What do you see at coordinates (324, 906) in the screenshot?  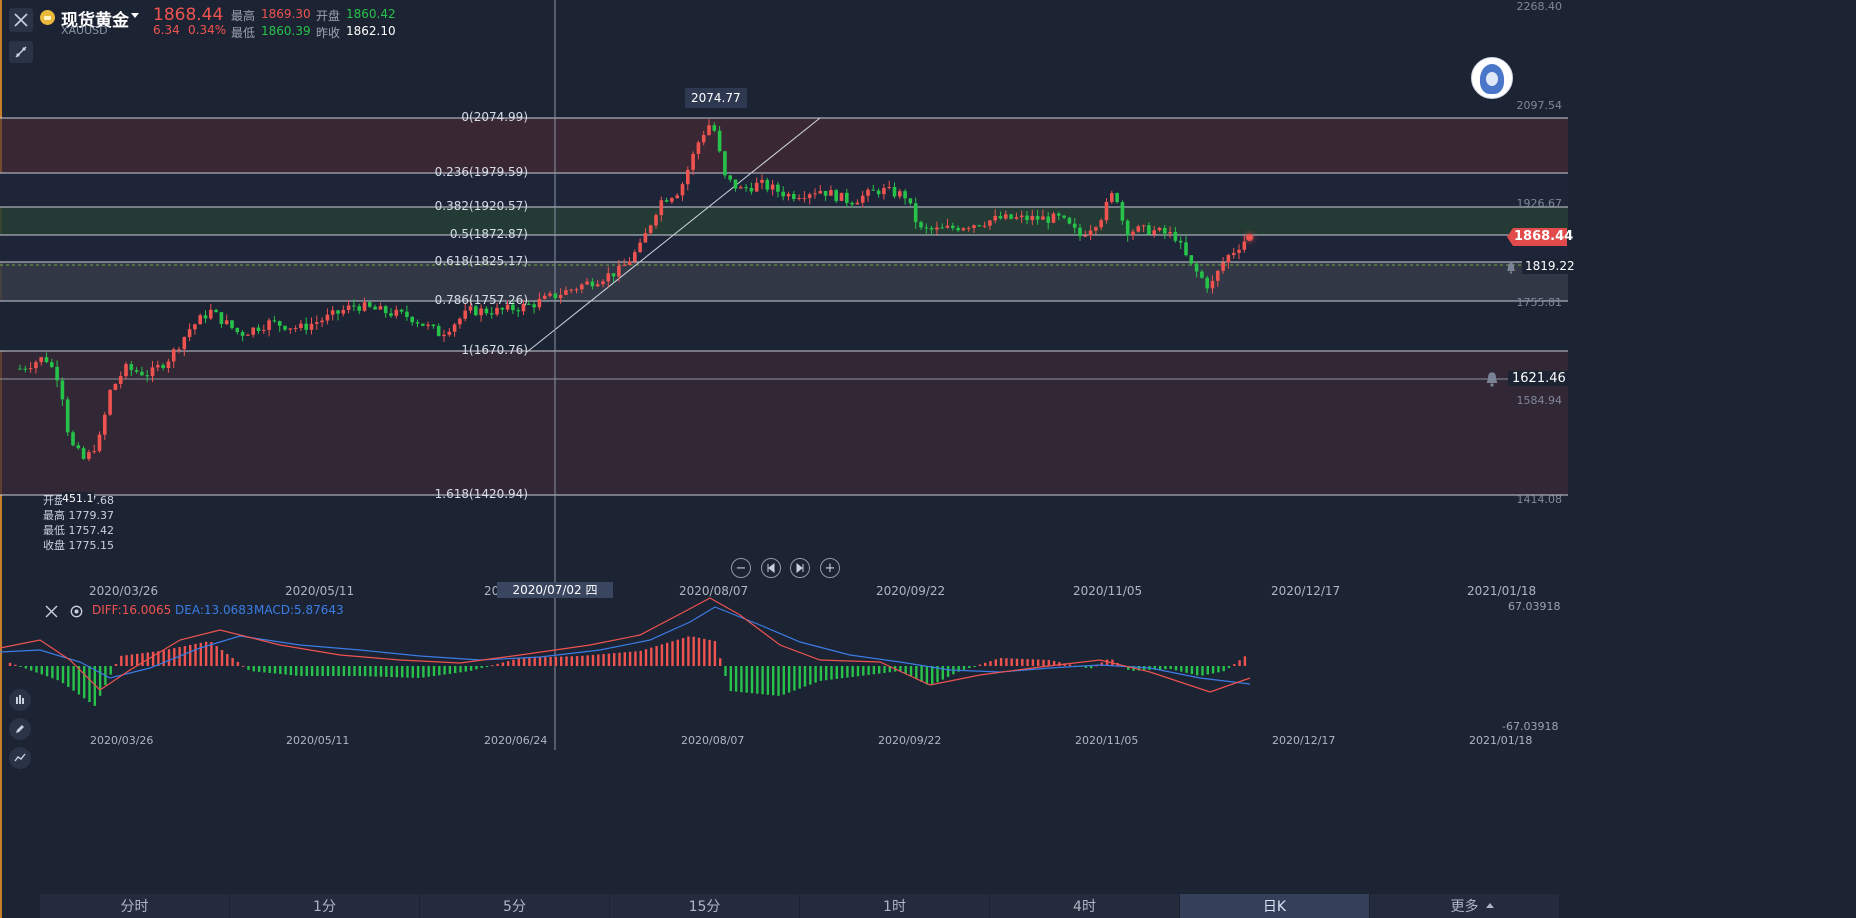 I see `timeframe-tab: 1分` at bounding box center [324, 906].